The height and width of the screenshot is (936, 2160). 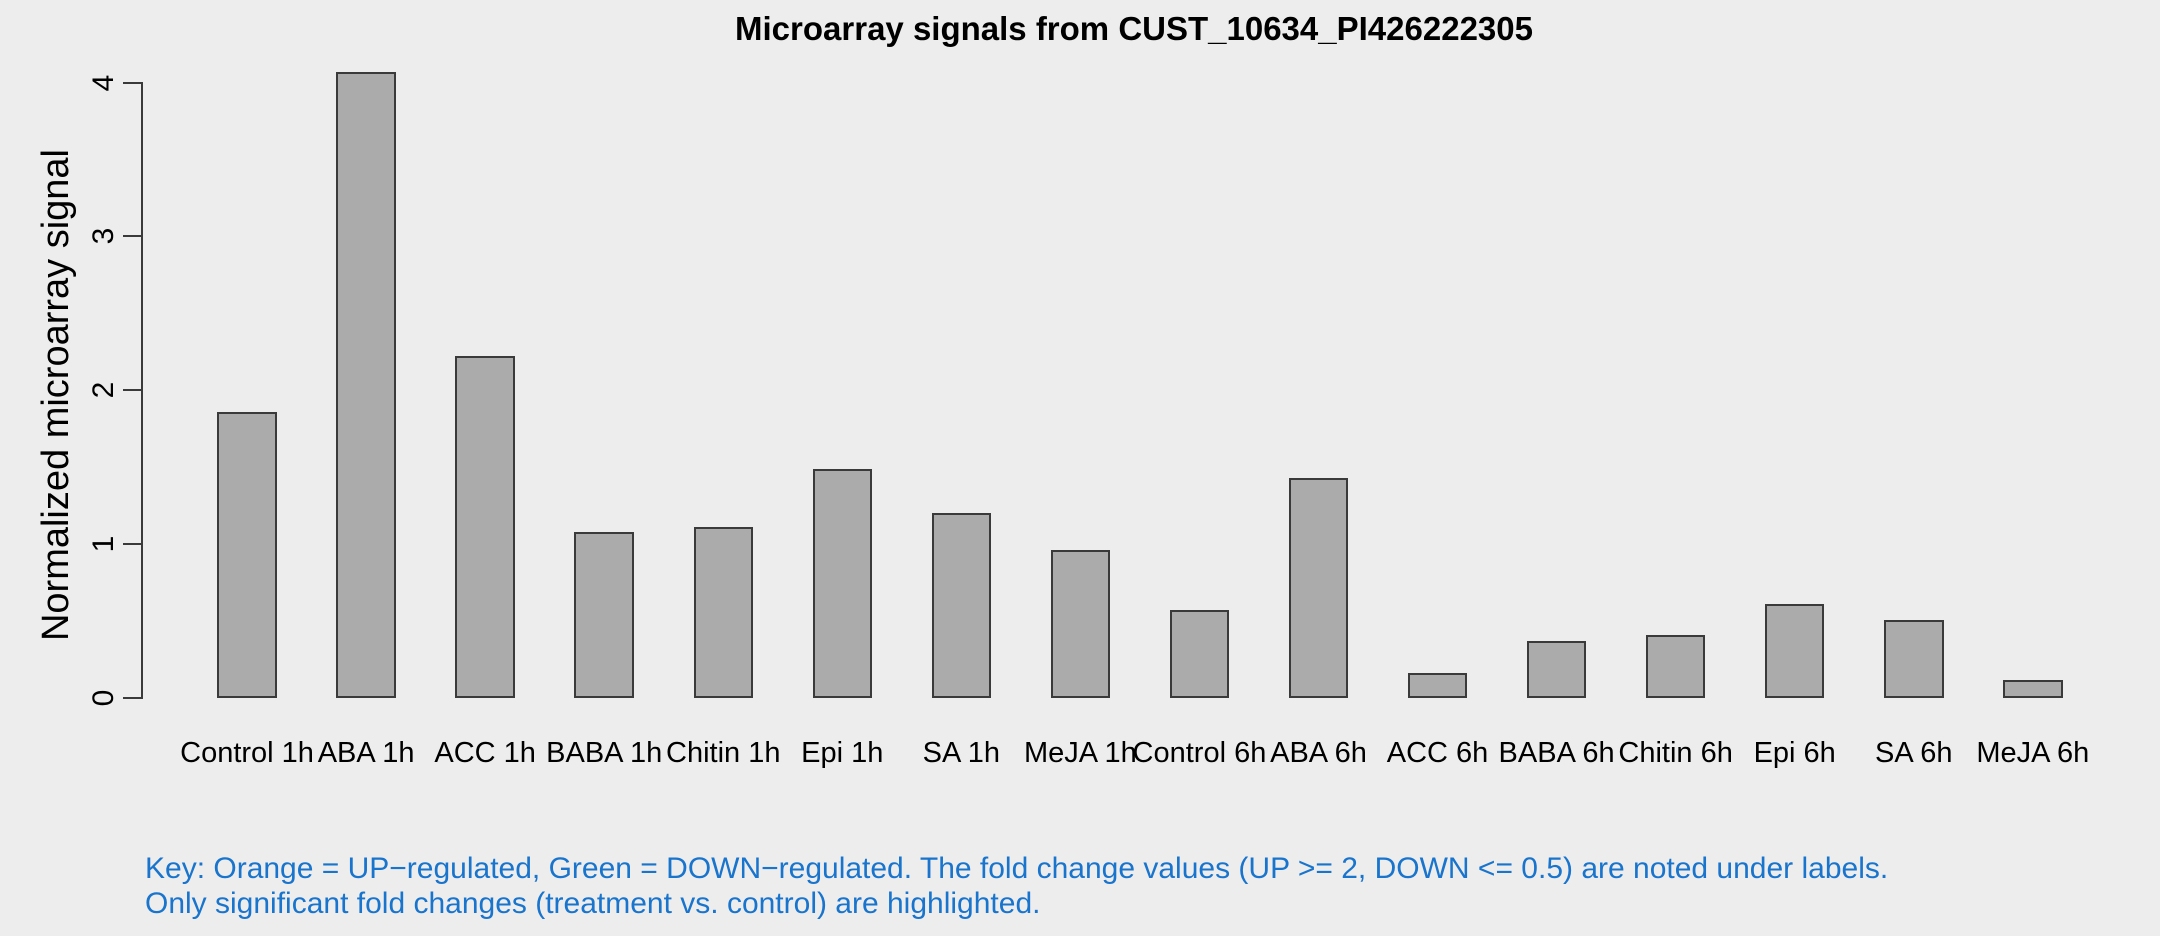 I want to click on x-axis-label-chitin-6h: Chitin 6h, so click(x=1675, y=753).